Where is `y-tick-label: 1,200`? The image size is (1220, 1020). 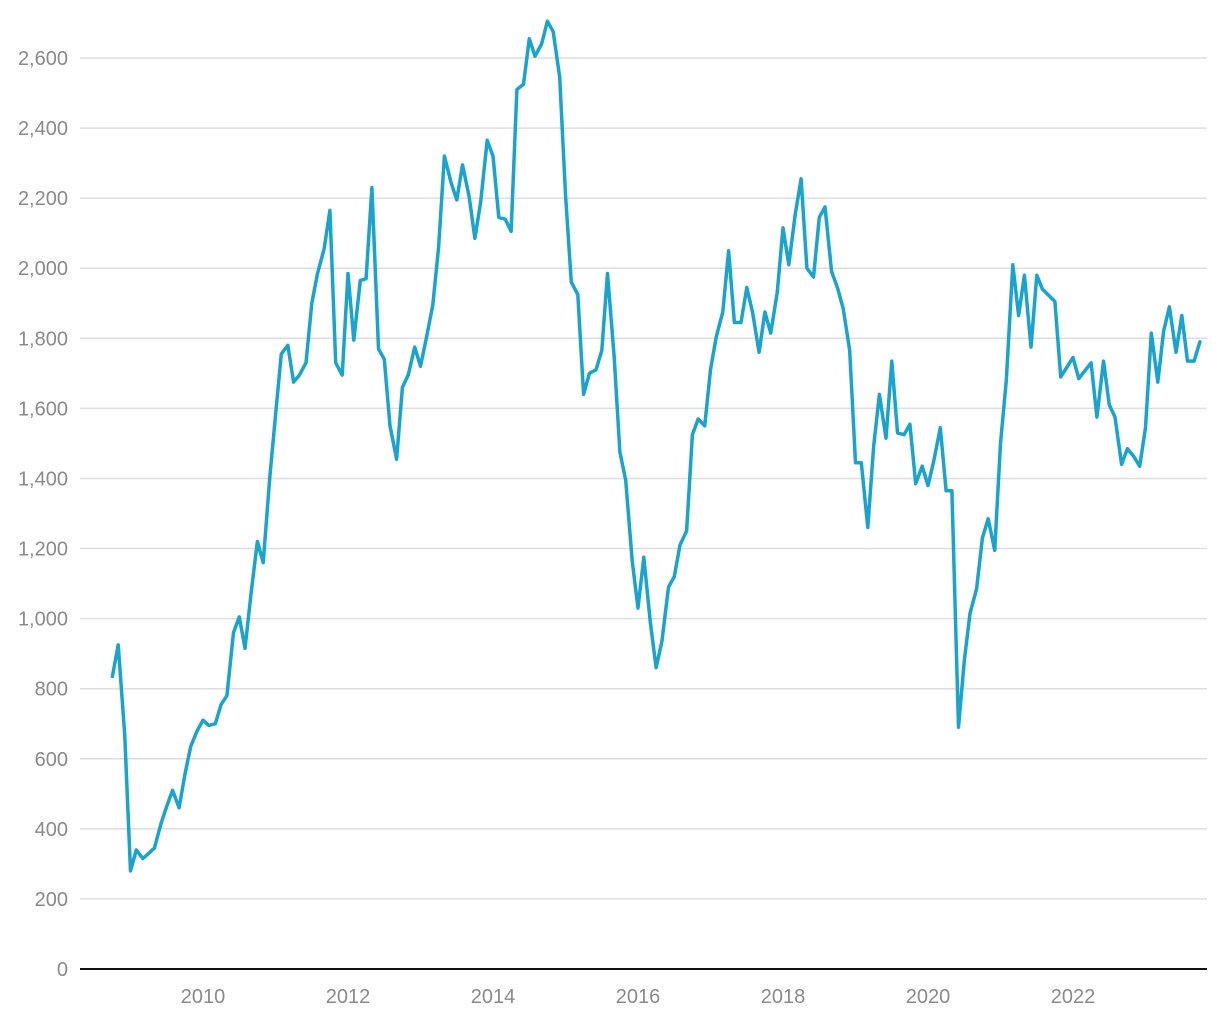 y-tick-label: 1,200 is located at coordinates (43, 550).